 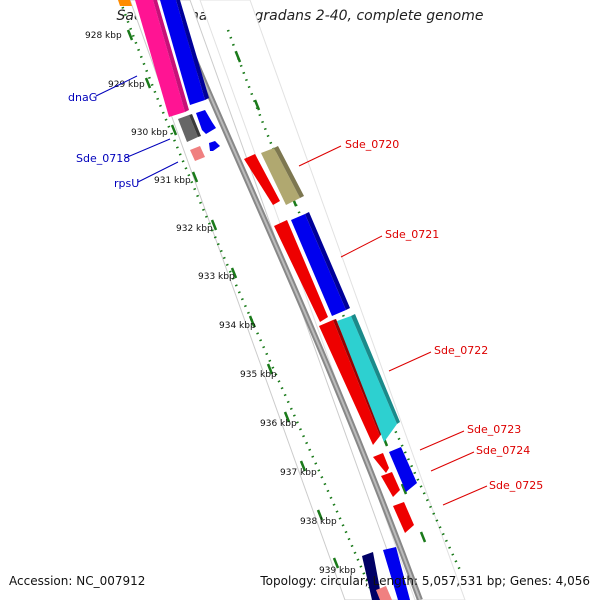 What do you see at coordinates (197, 153) in the screenshot?
I see `gene-feature-rpsU` at bounding box center [197, 153].